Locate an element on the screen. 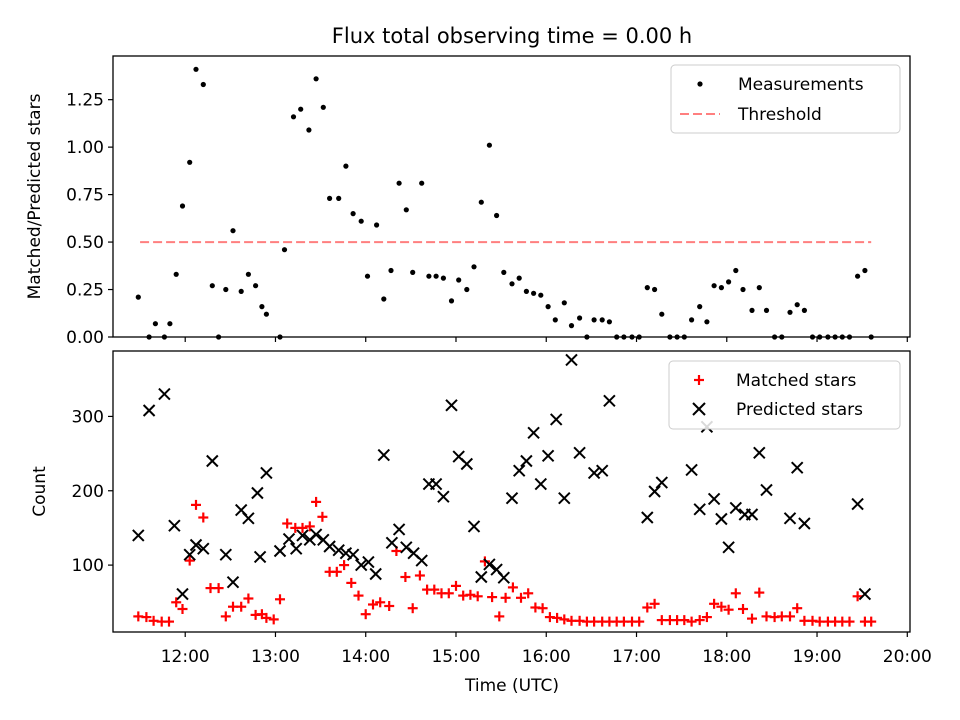  bottom-y-ticks: 100 200 300 is located at coordinates (92, 491).